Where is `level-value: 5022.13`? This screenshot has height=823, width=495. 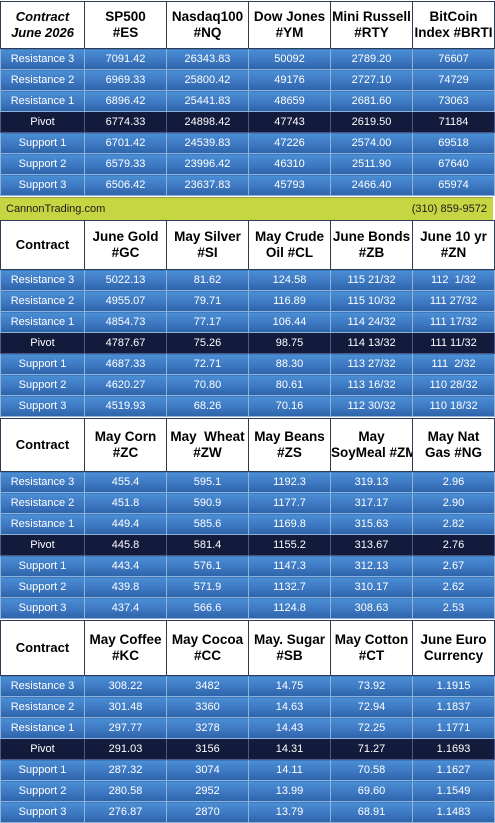 level-value: 5022.13 is located at coordinates (125, 280).